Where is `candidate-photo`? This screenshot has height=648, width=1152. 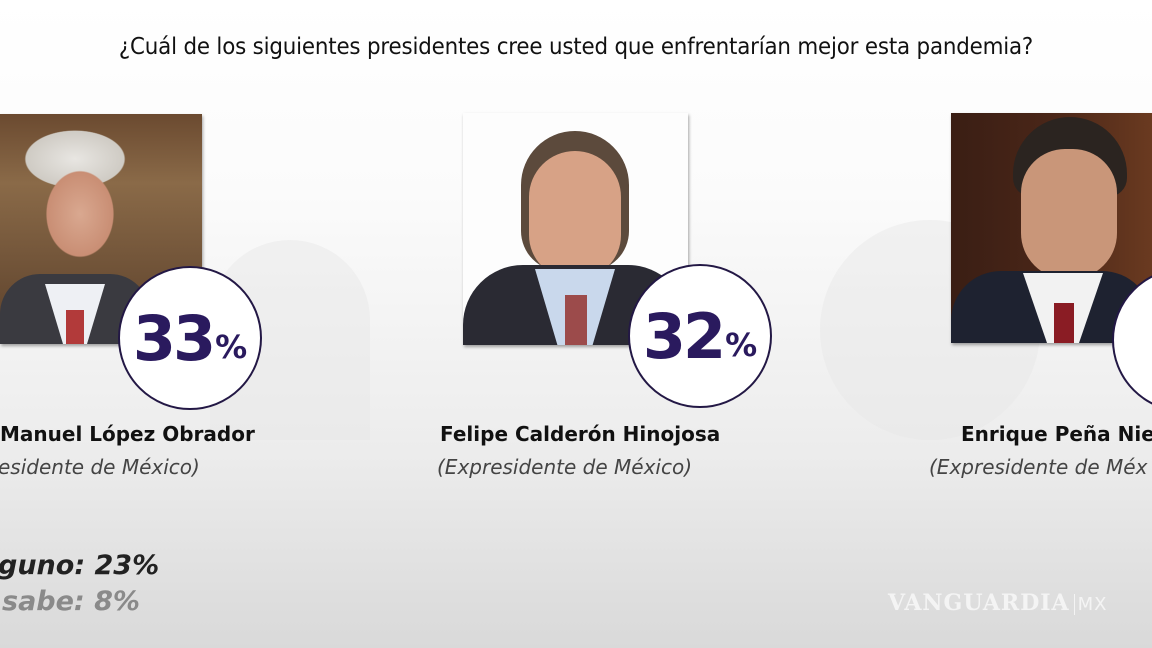 candidate-photo is located at coordinates (1051, 228).